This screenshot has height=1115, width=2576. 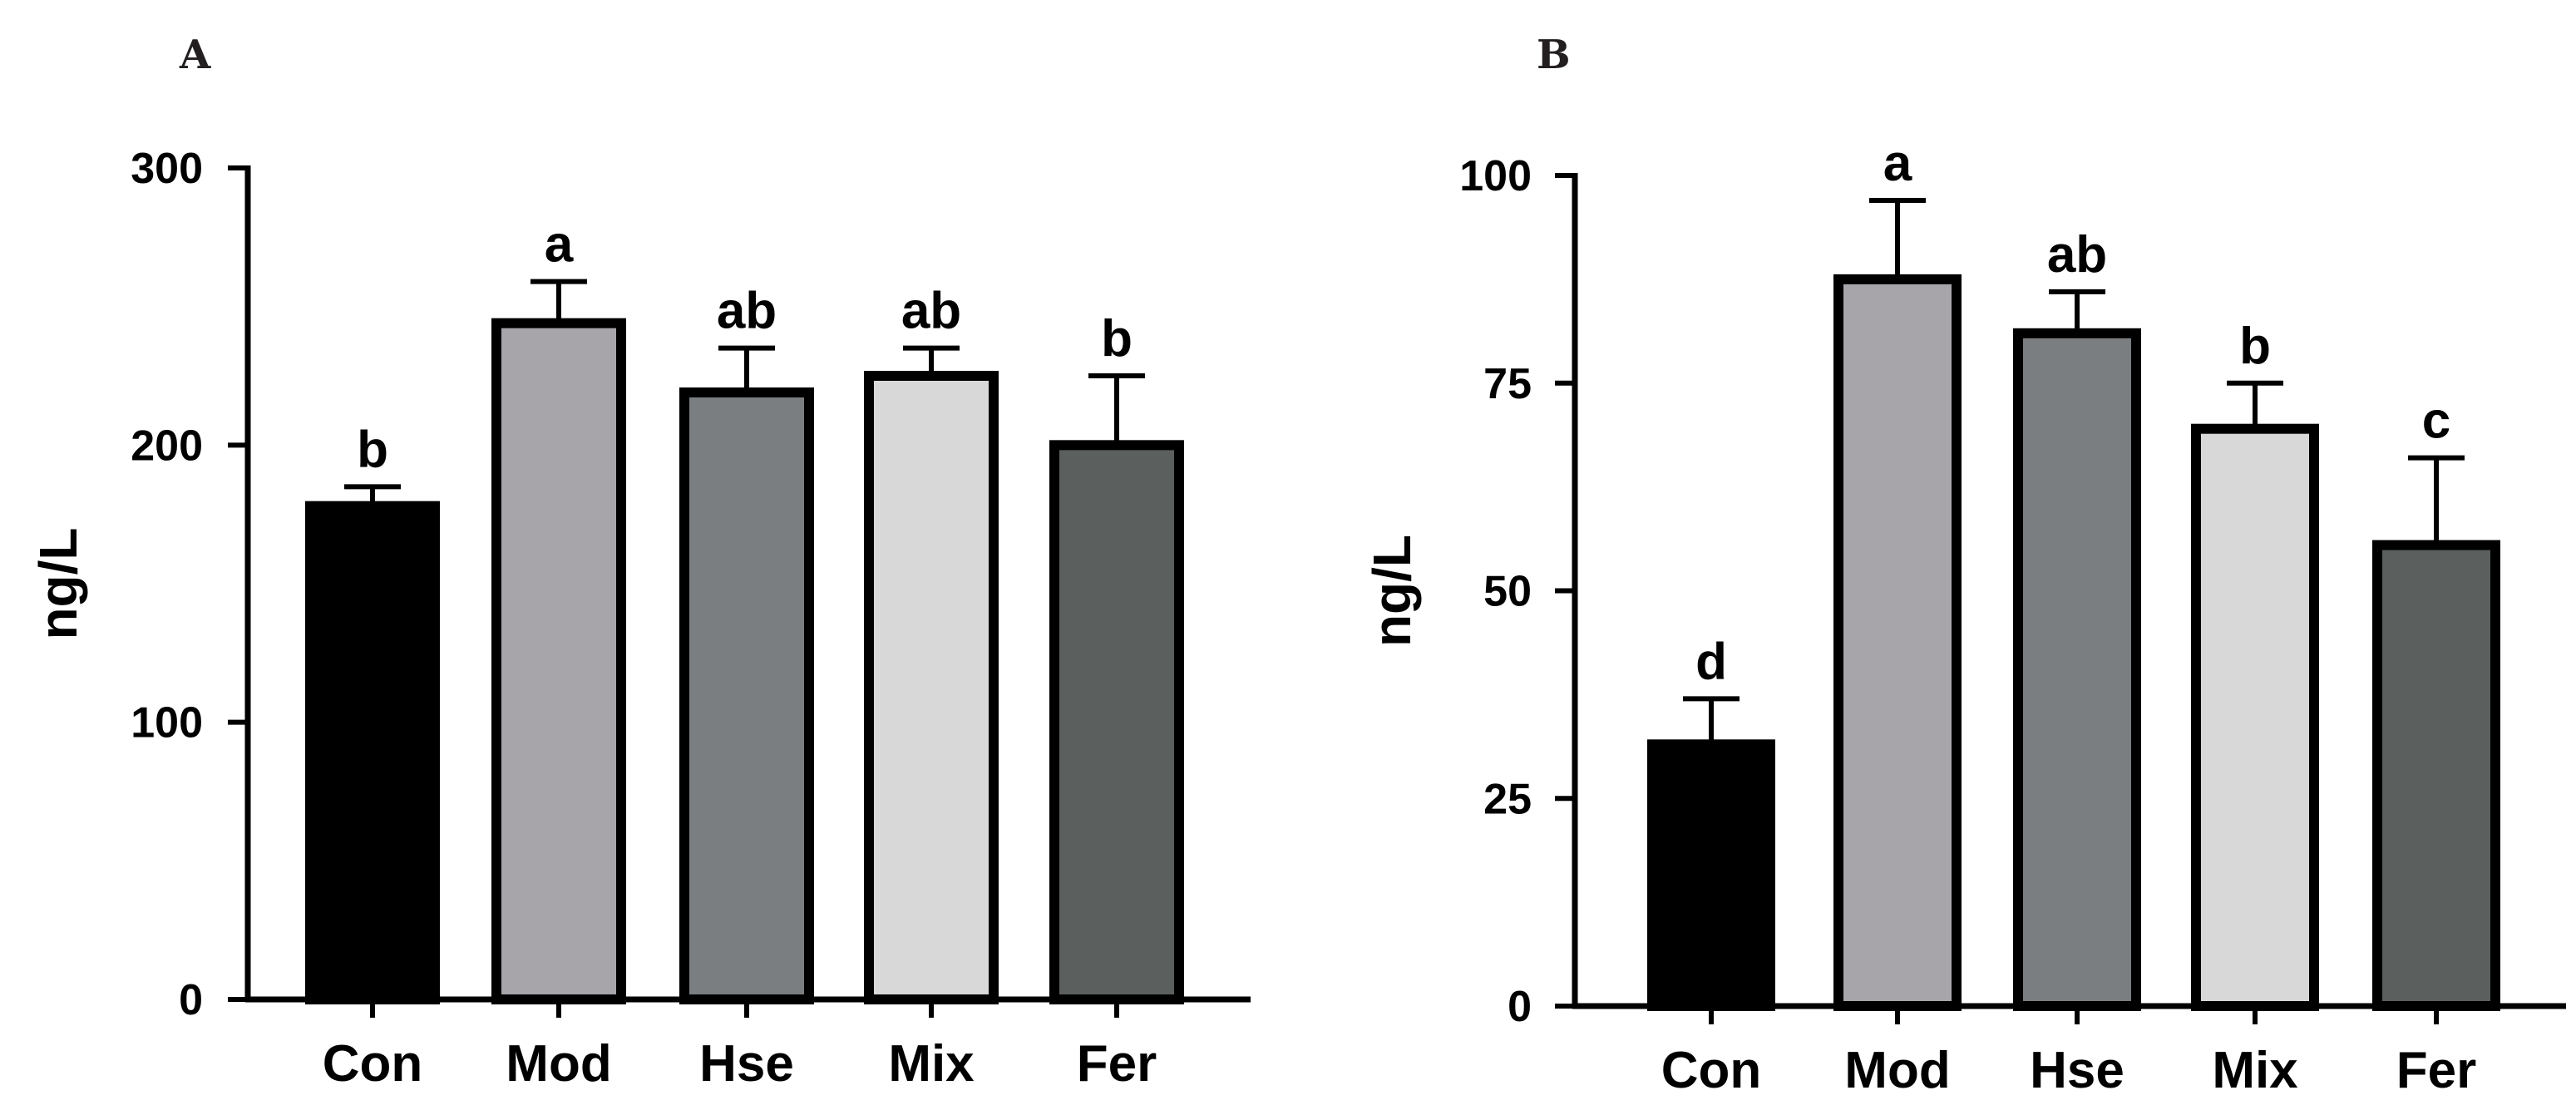 I want to click on panel-label: B, so click(x=1554, y=55).